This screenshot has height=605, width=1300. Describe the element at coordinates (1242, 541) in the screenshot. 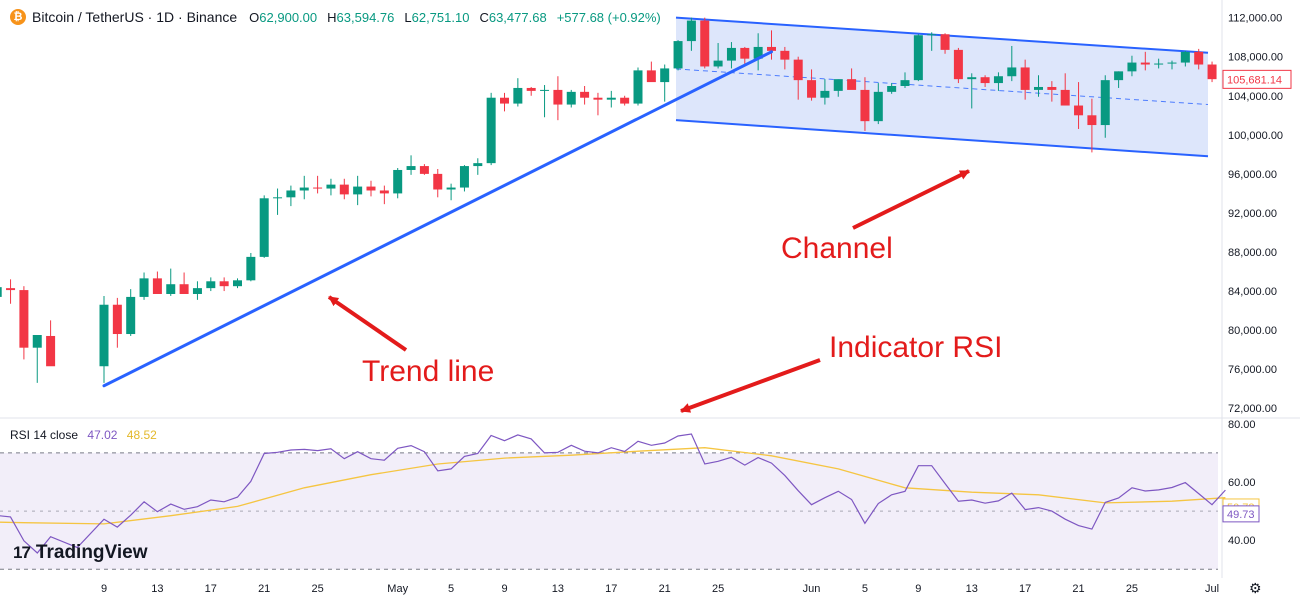

I see `rsi-tick-label: 40.00` at that location.